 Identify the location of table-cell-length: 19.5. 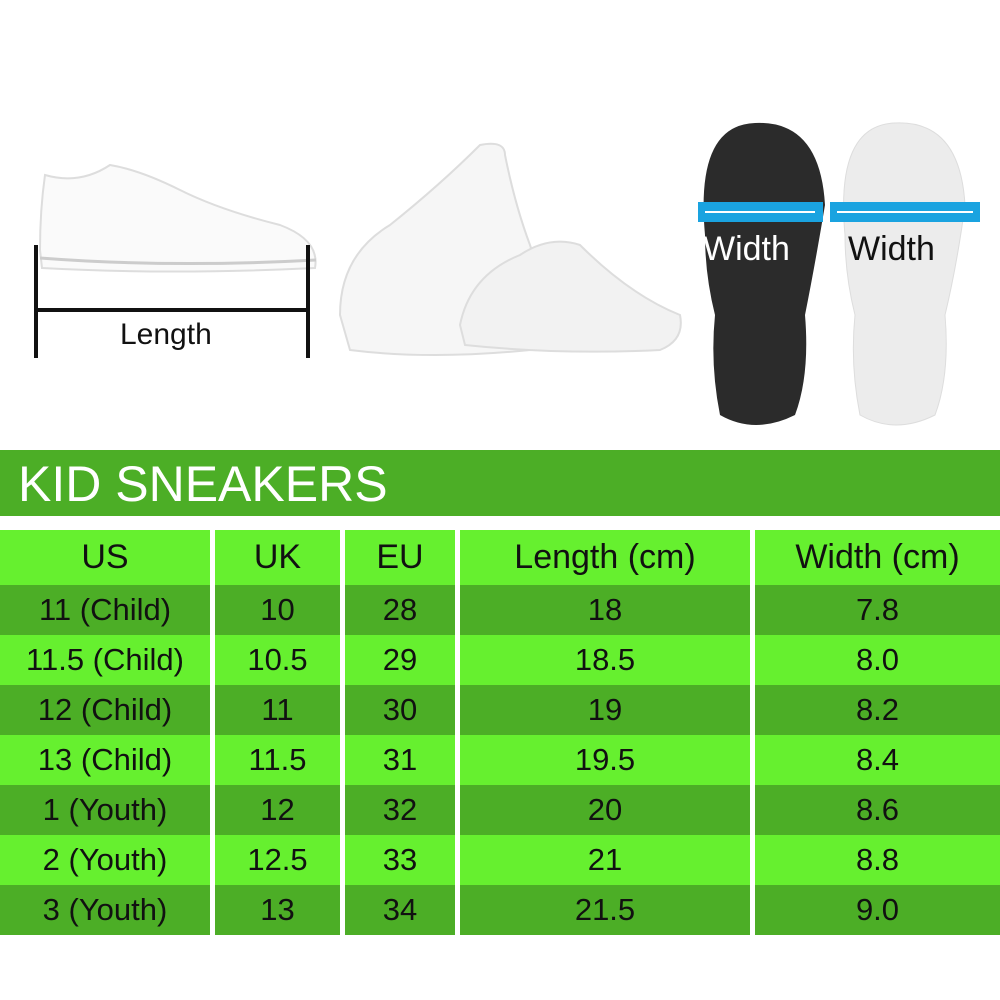
(605, 760).